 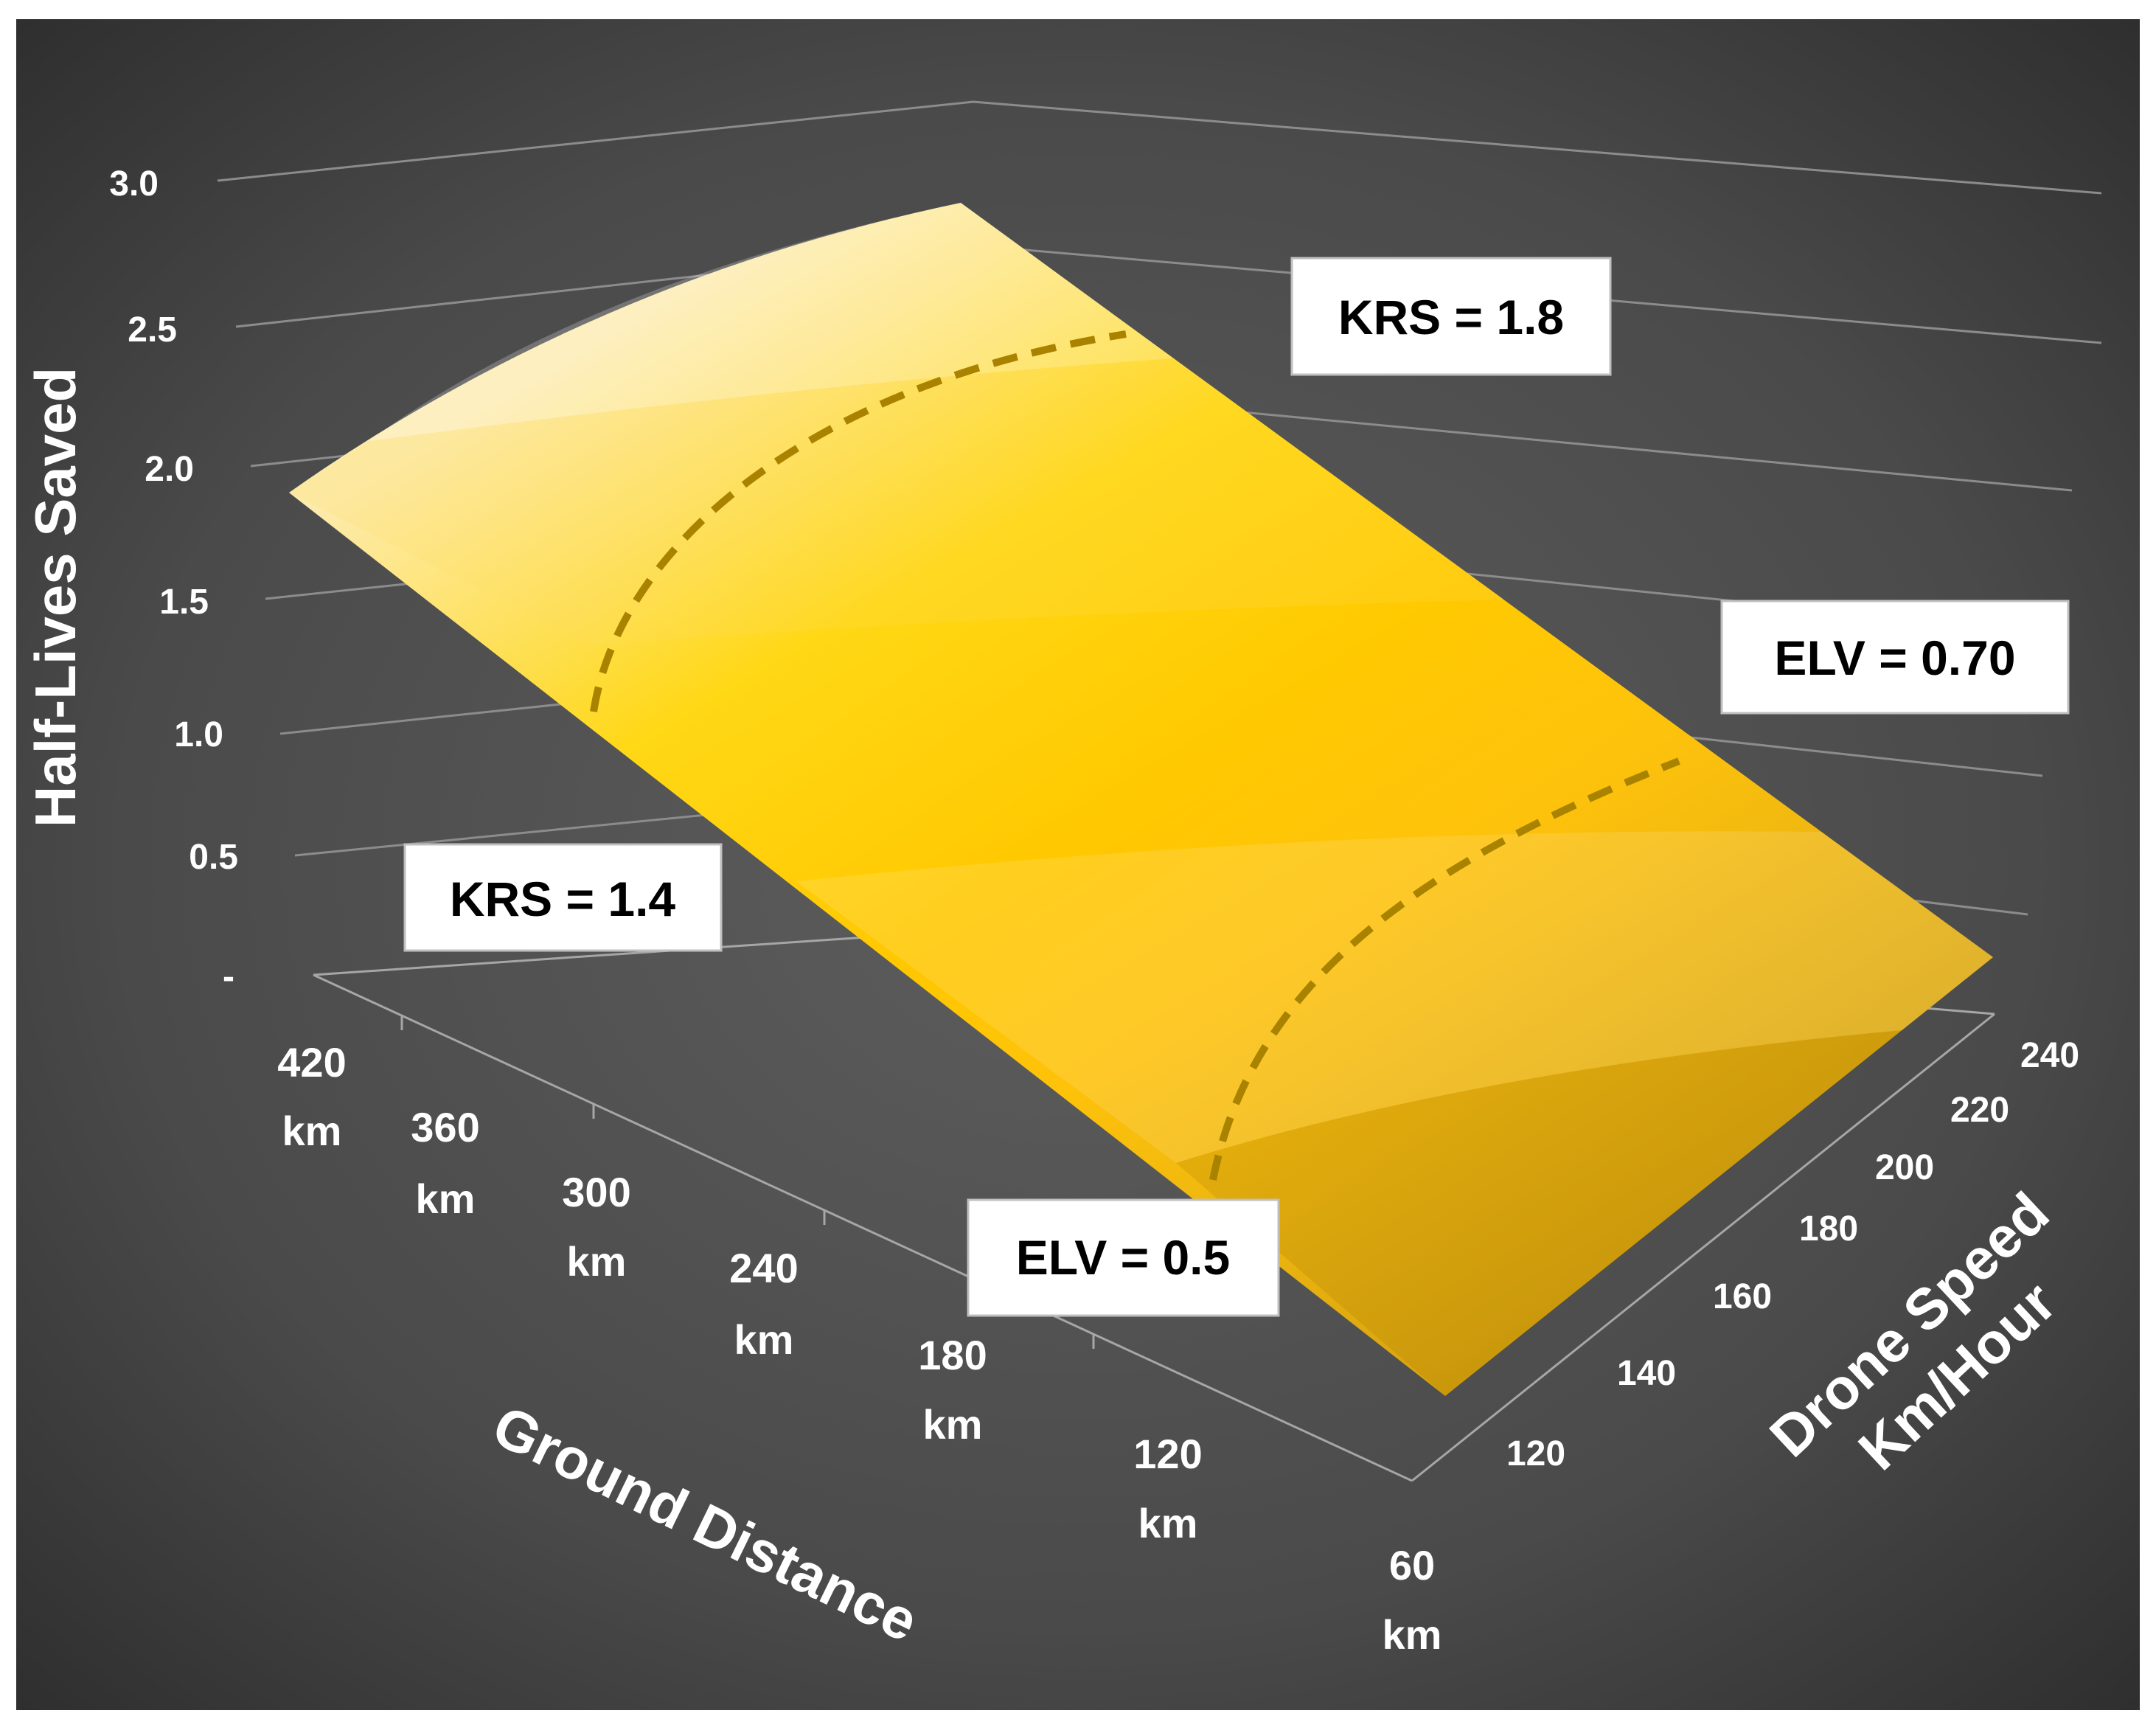 I want to click on y-tick-label: 140, so click(x=1646, y=1373).